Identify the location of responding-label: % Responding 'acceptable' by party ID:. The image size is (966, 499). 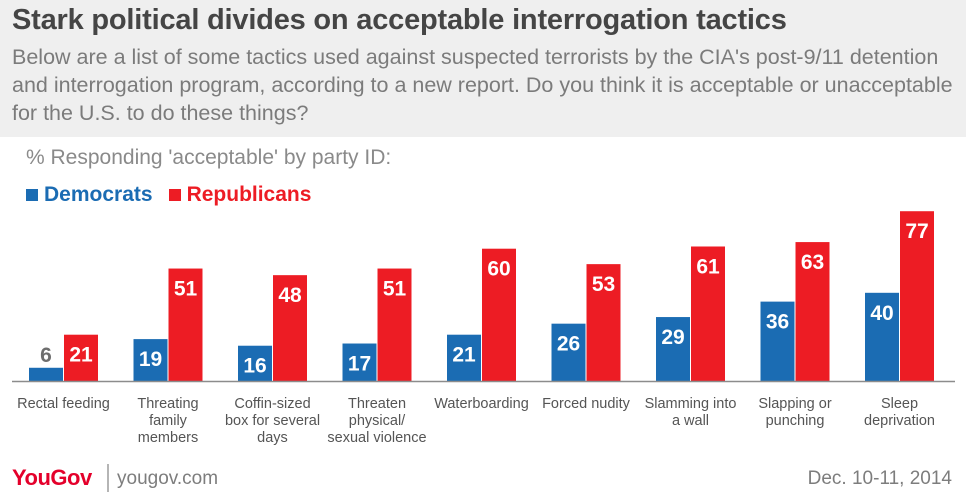
(209, 157).